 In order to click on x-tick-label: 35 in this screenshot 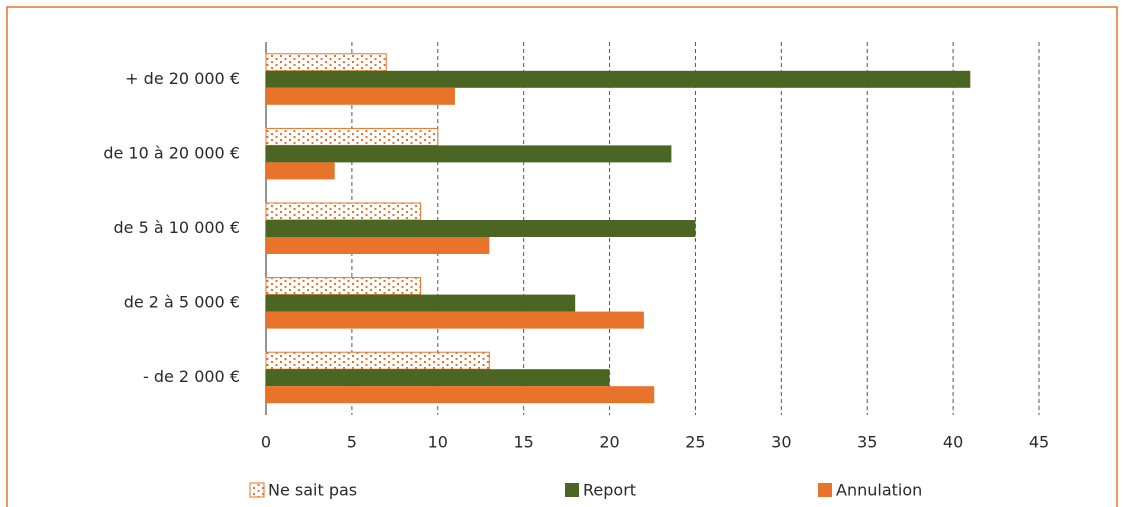, I will do `click(867, 442)`.